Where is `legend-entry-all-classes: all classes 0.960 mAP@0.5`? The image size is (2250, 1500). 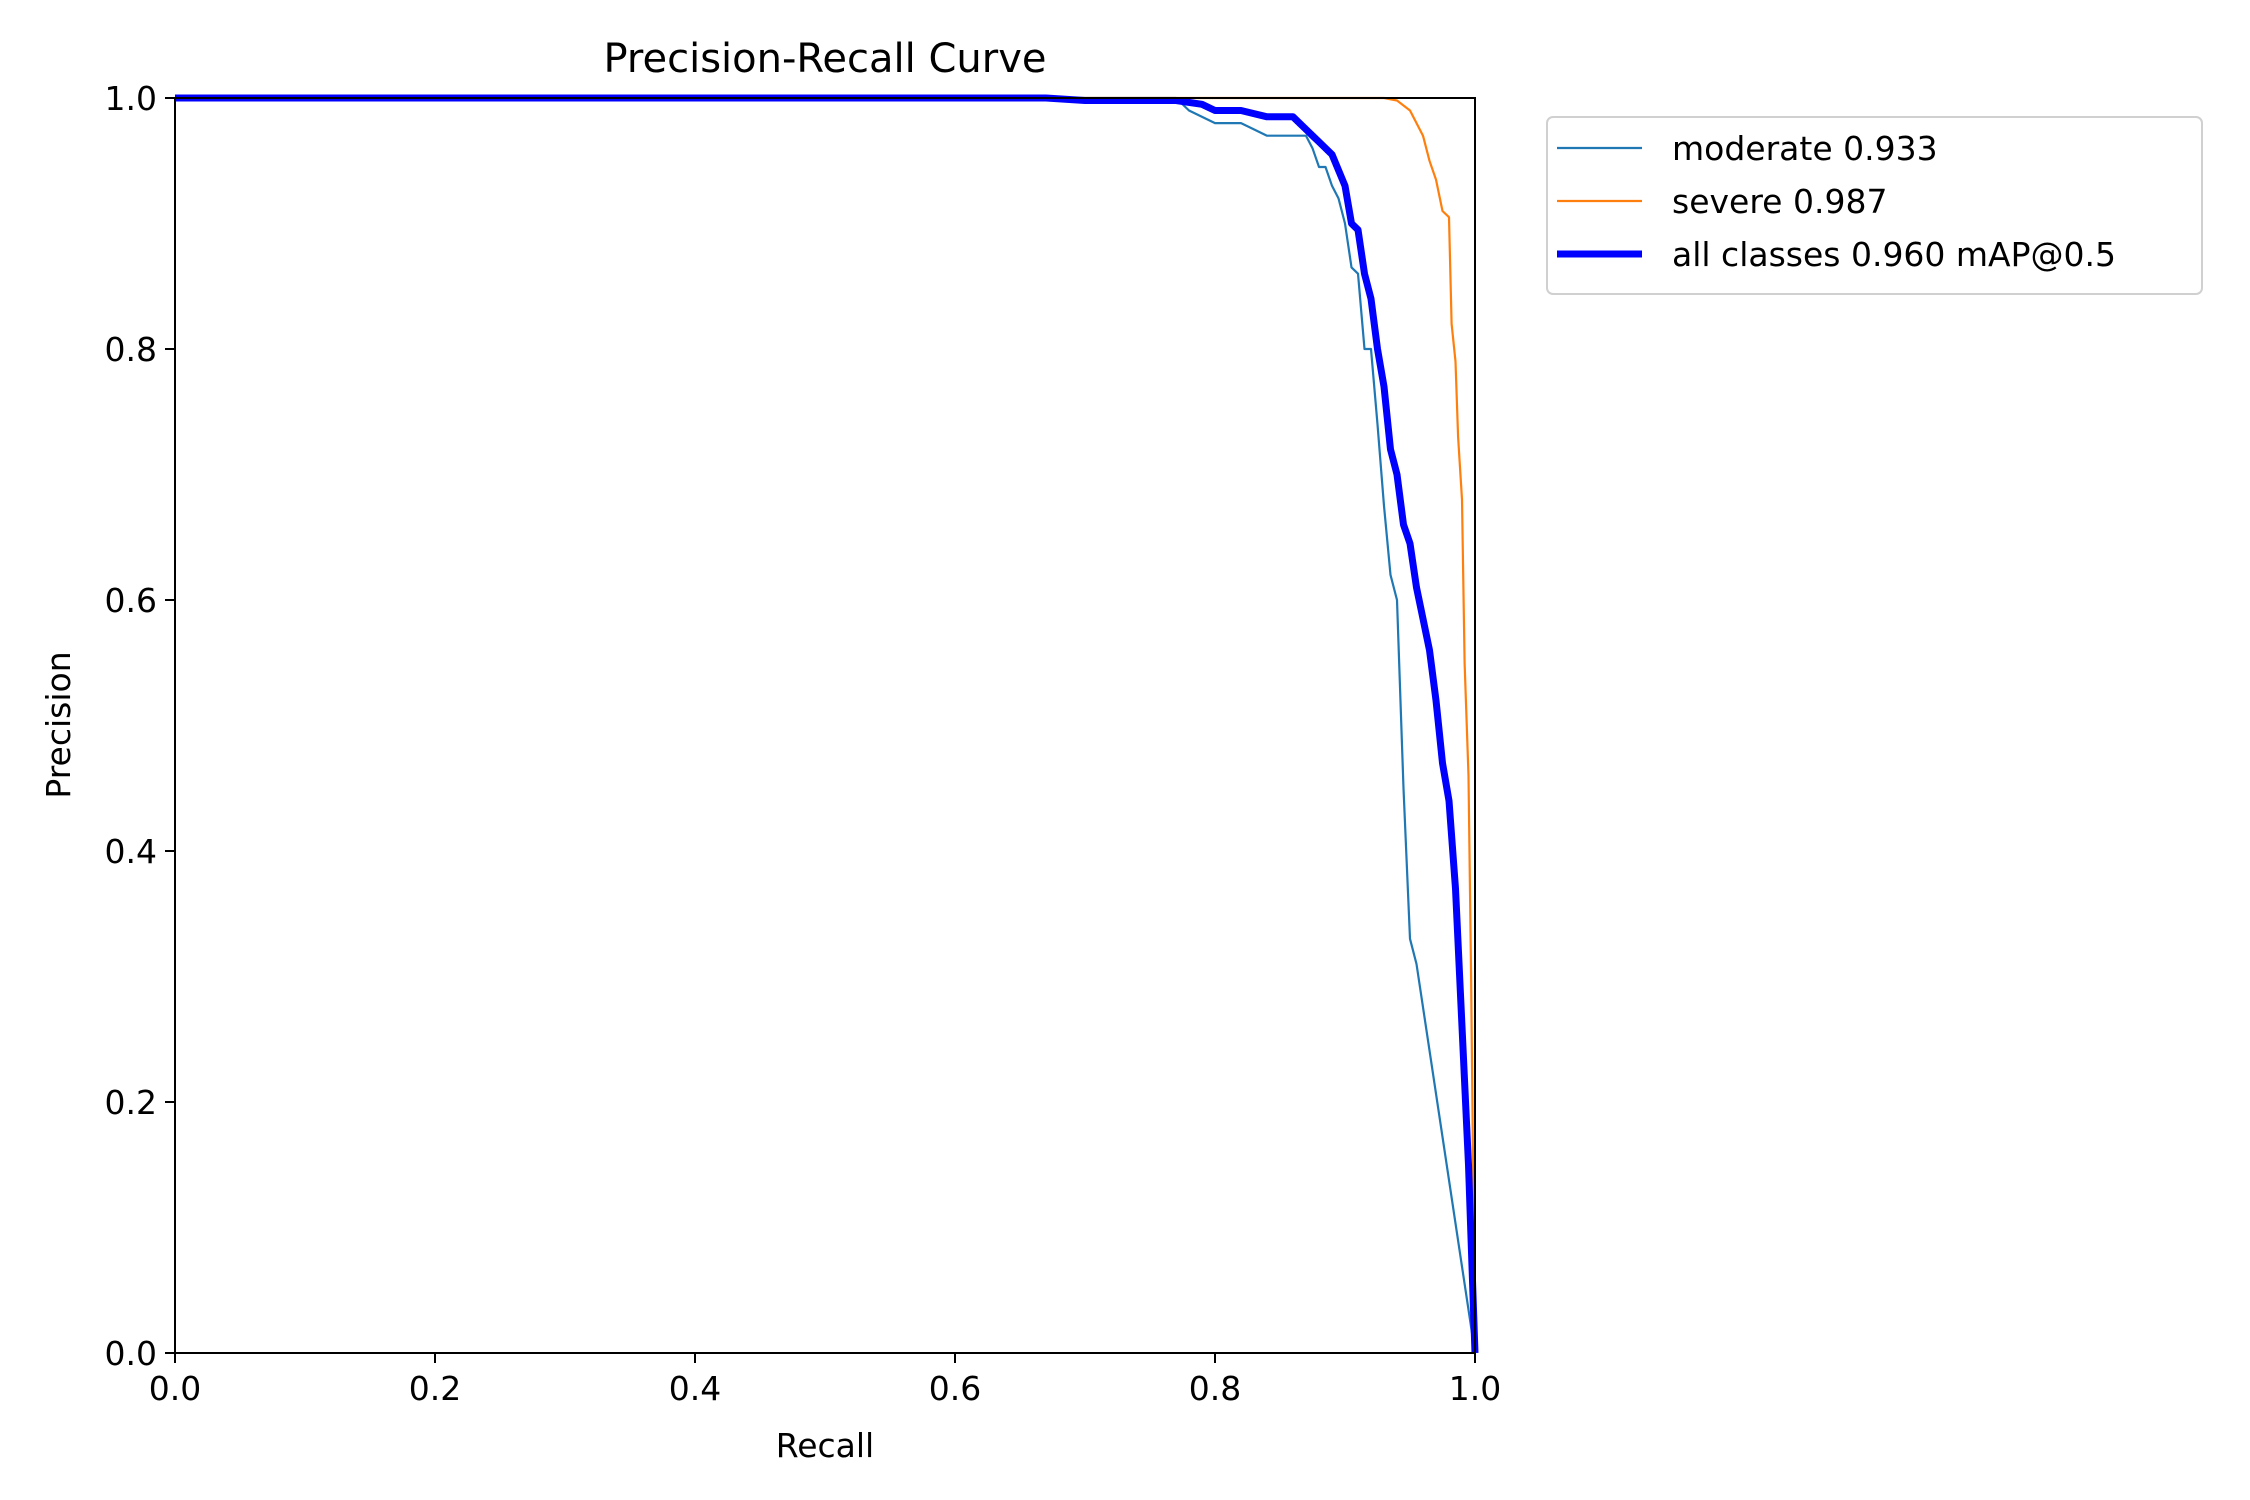 legend-entry-all-classes: all classes 0.960 mAP@0.5 is located at coordinates (1836, 254).